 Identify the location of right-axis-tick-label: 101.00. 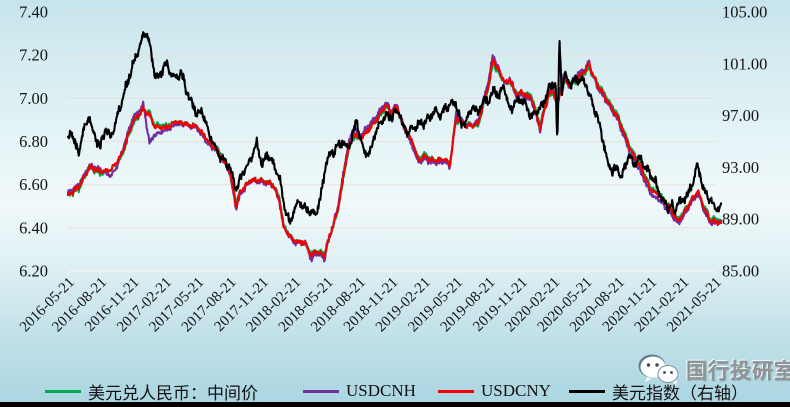
(744, 63).